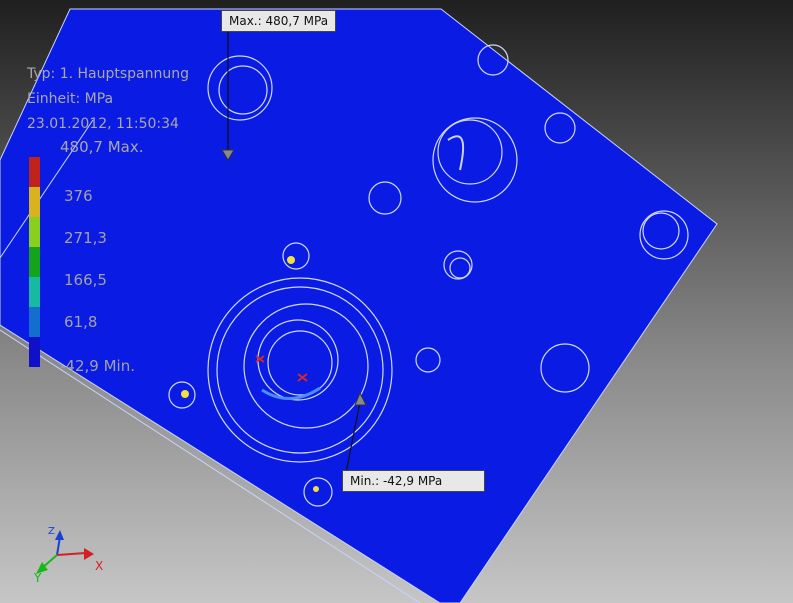  What do you see at coordinates (37, 578) in the screenshot?
I see `y-axis-label: Y` at bounding box center [37, 578].